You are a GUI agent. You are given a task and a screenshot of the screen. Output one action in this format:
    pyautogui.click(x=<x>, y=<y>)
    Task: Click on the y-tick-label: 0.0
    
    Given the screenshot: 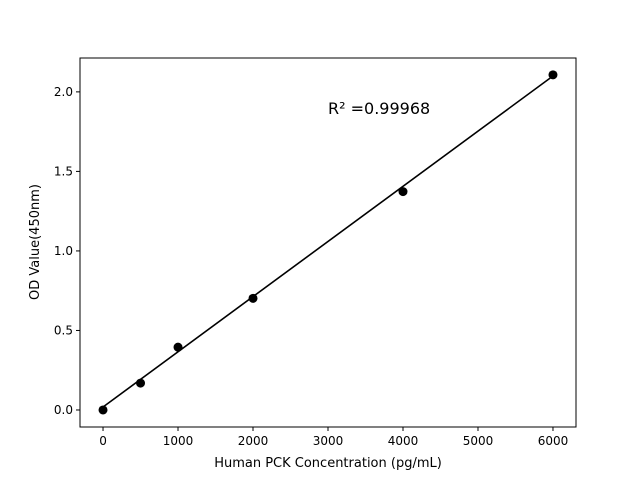 What is the action you would take?
    pyautogui.click(x=63, y=410)
    